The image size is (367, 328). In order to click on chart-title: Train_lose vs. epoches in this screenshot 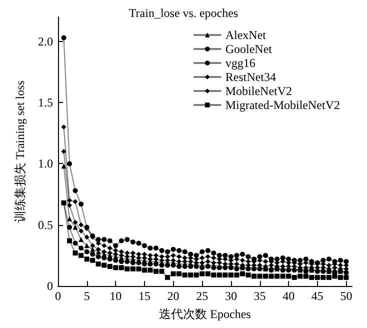, I will do `click(183, 13)`.